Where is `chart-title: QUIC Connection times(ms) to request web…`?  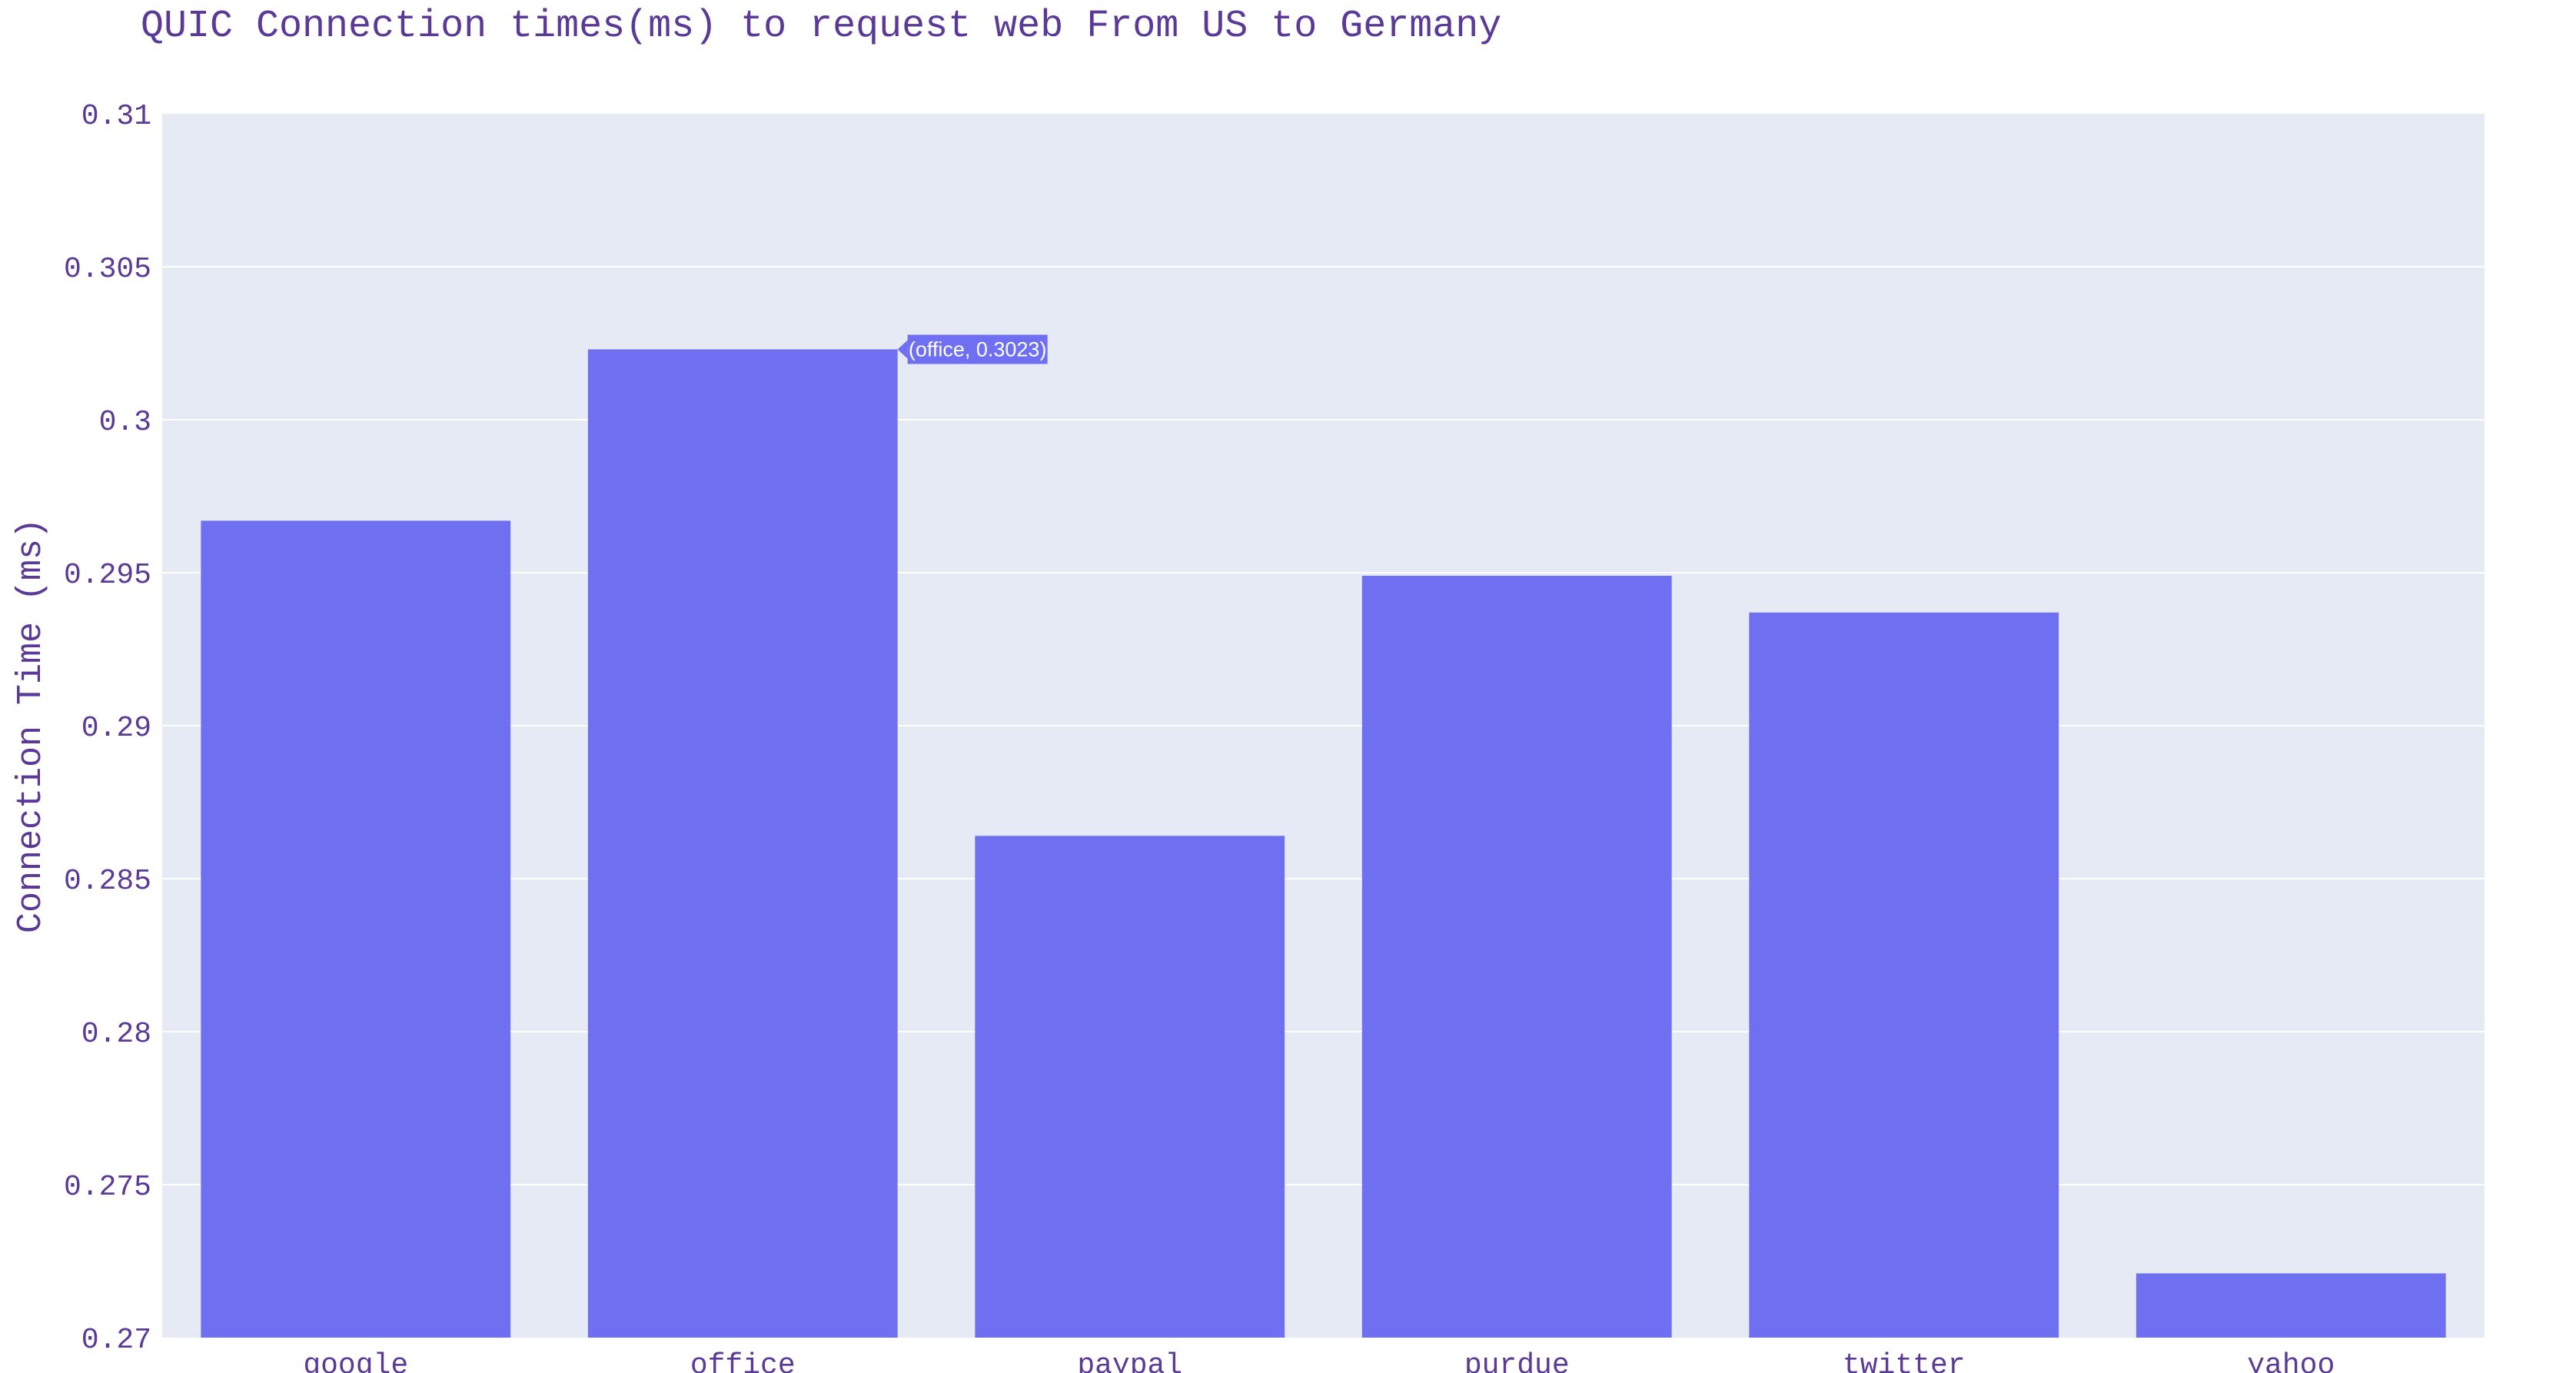 chart-title: QUIC Connection times(ms) to request web… is located at coordinates (821, 26).